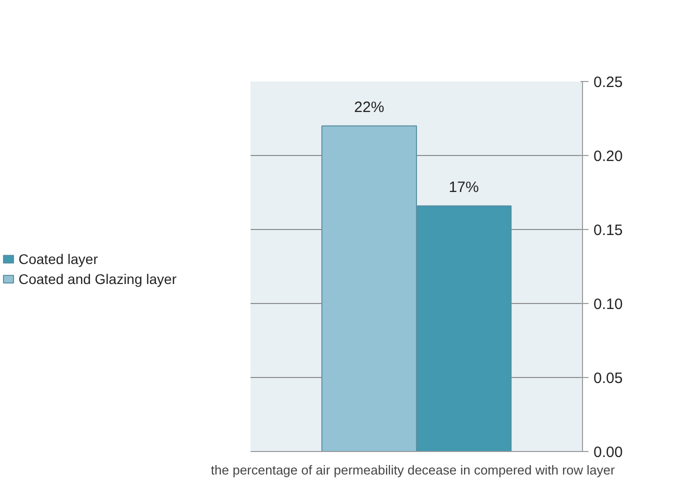 Image resolution: width=675 pixels, height=481 pixels. What do you see at coordinates (58, 259) in the screenshot?
I see `legend-label: Coated layer` at bounding box center [58, 259].